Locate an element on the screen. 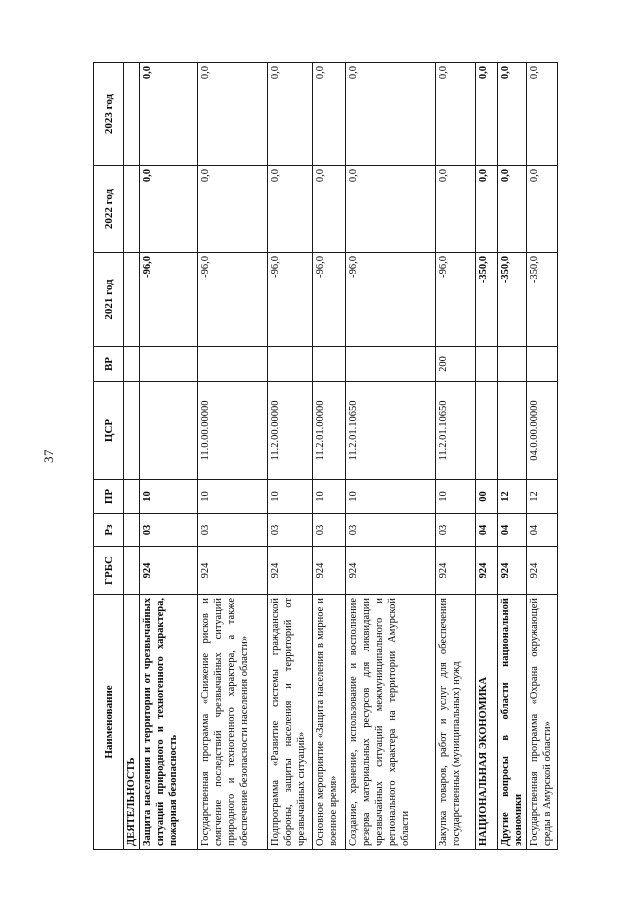  header-pr: ПР is located at coordinates (108, 496).